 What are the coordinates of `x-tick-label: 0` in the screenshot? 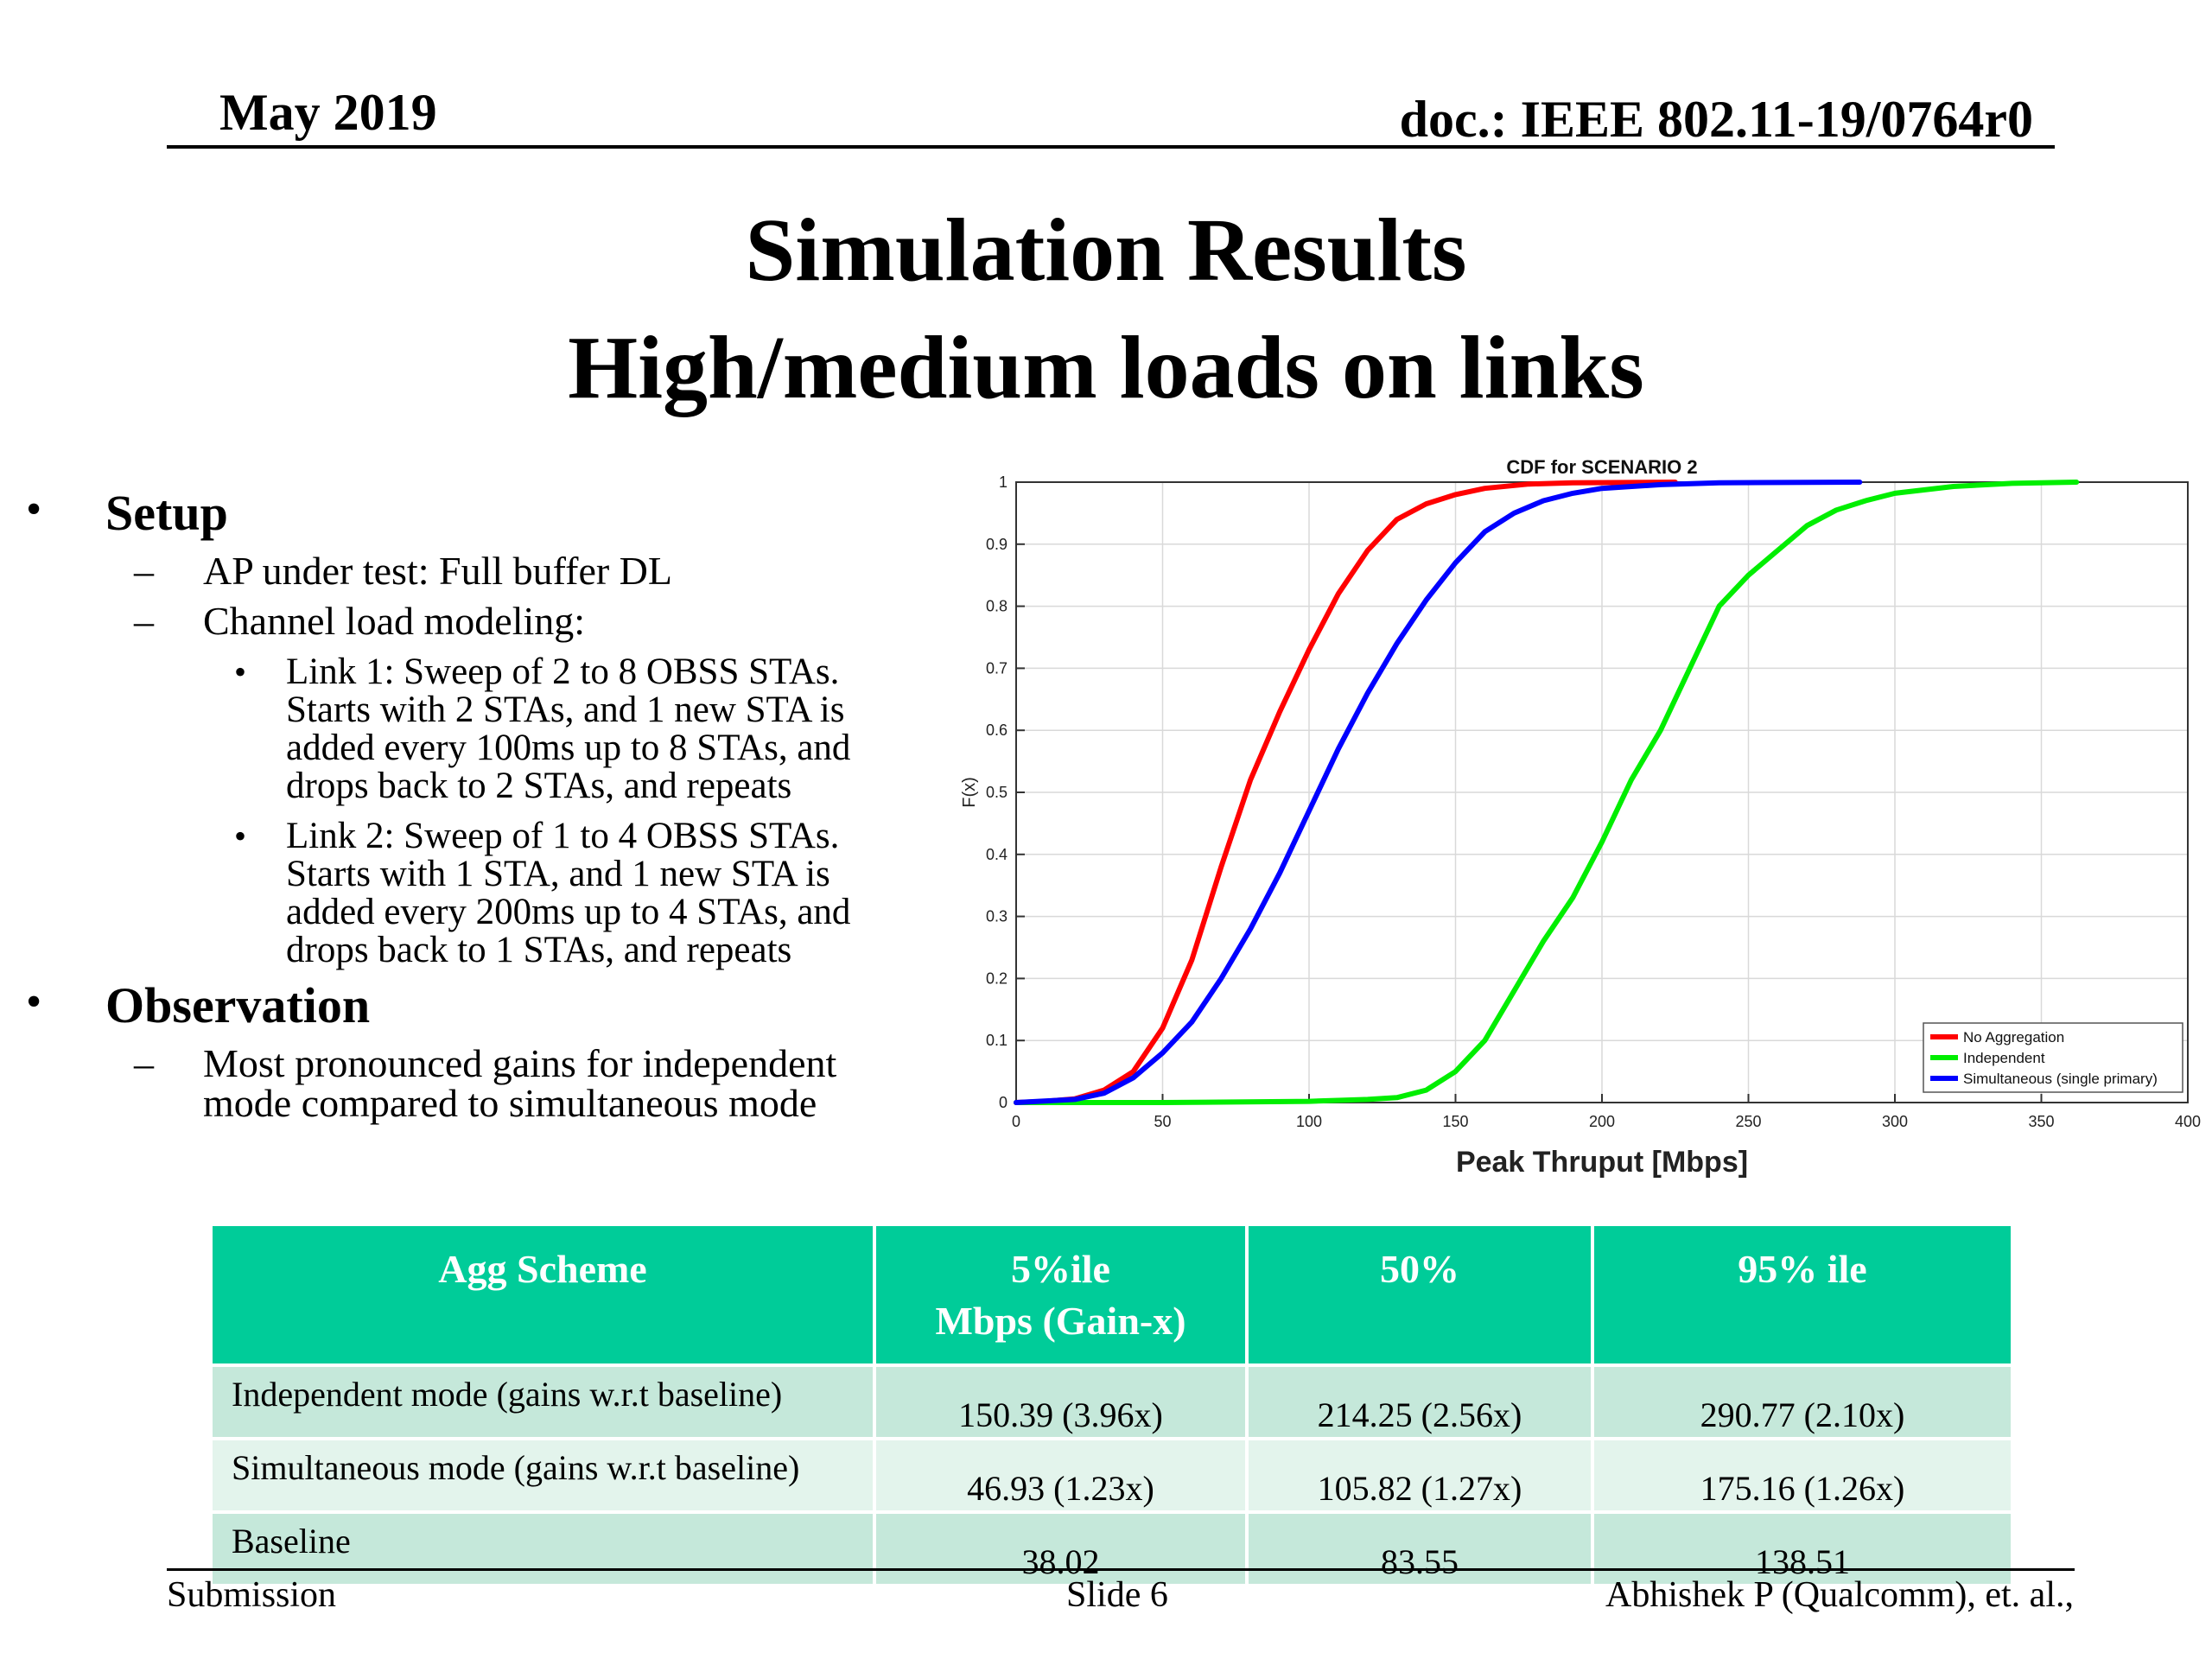 It's located at (1016, 1121).